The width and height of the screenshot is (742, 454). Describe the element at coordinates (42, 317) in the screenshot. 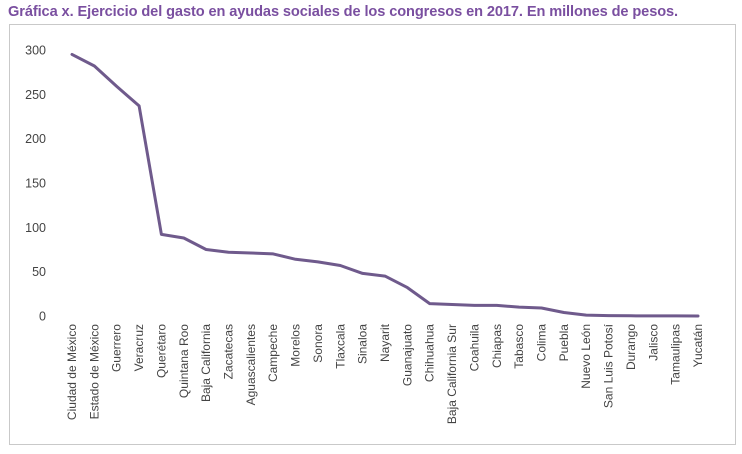

I see `y-tick-label: 0` at that location.